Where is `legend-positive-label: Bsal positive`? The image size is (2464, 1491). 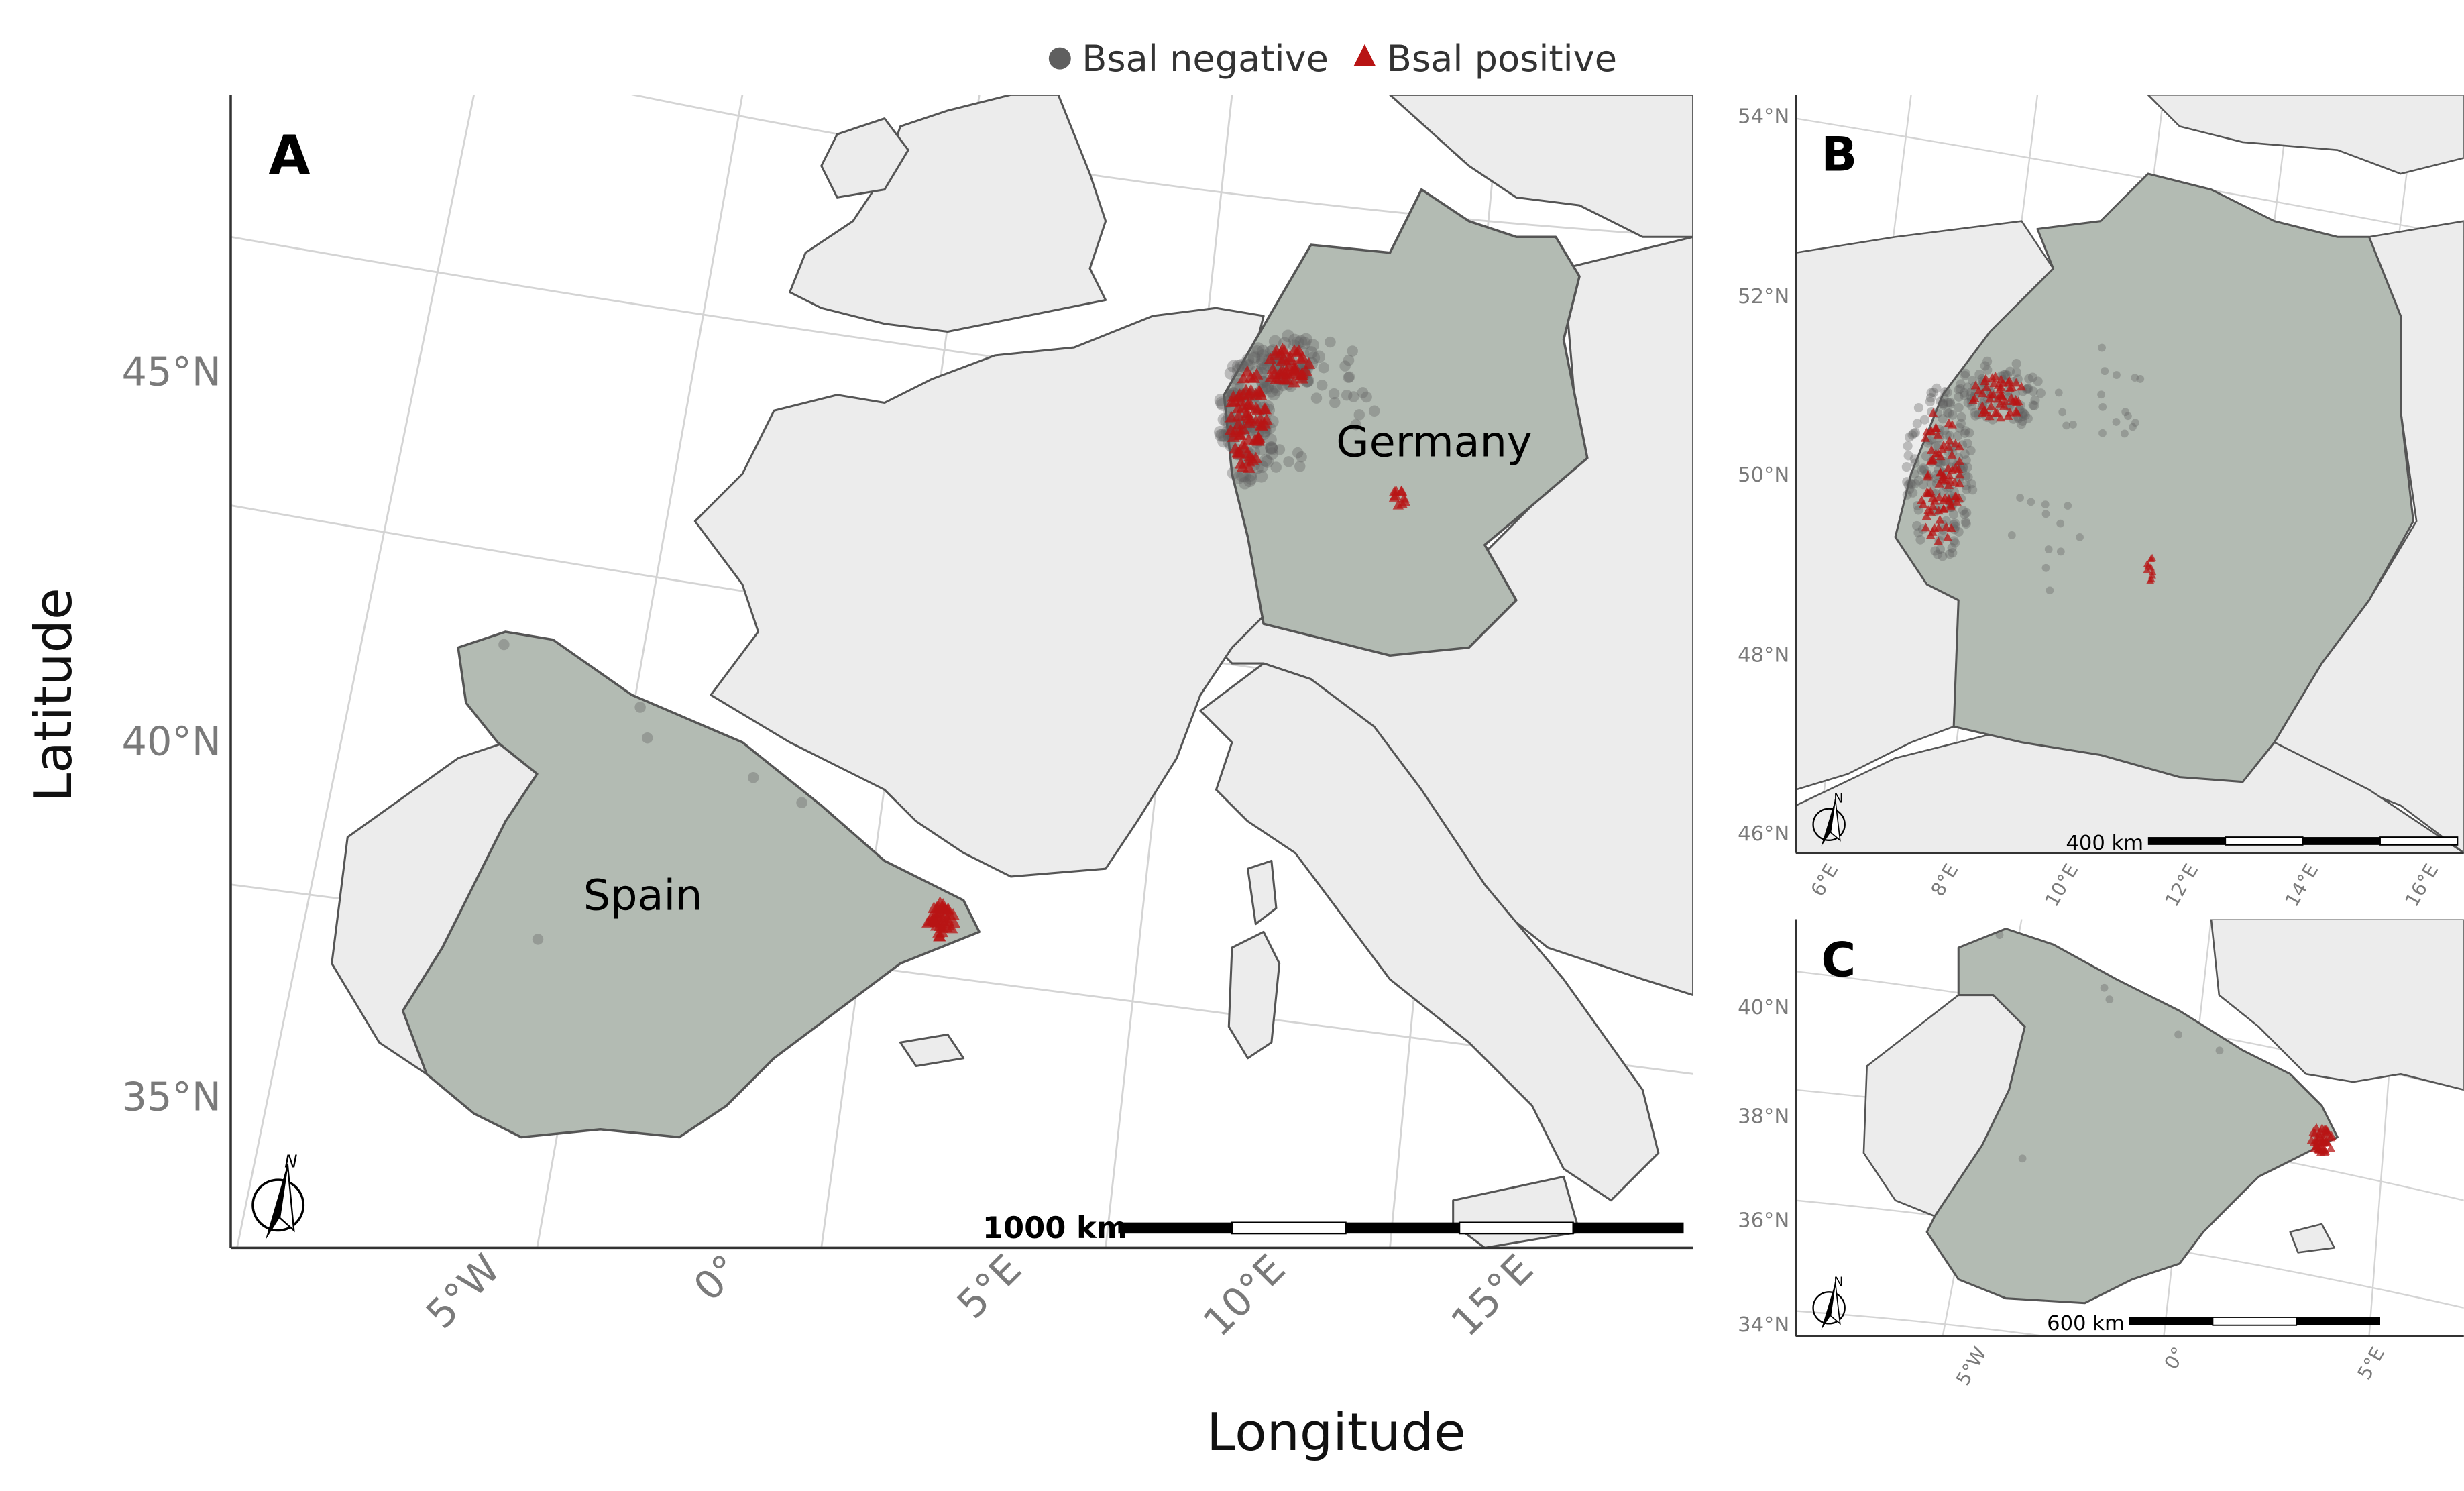 legend-positive-label: Bsal positive is located at coordinates (1502, 59).